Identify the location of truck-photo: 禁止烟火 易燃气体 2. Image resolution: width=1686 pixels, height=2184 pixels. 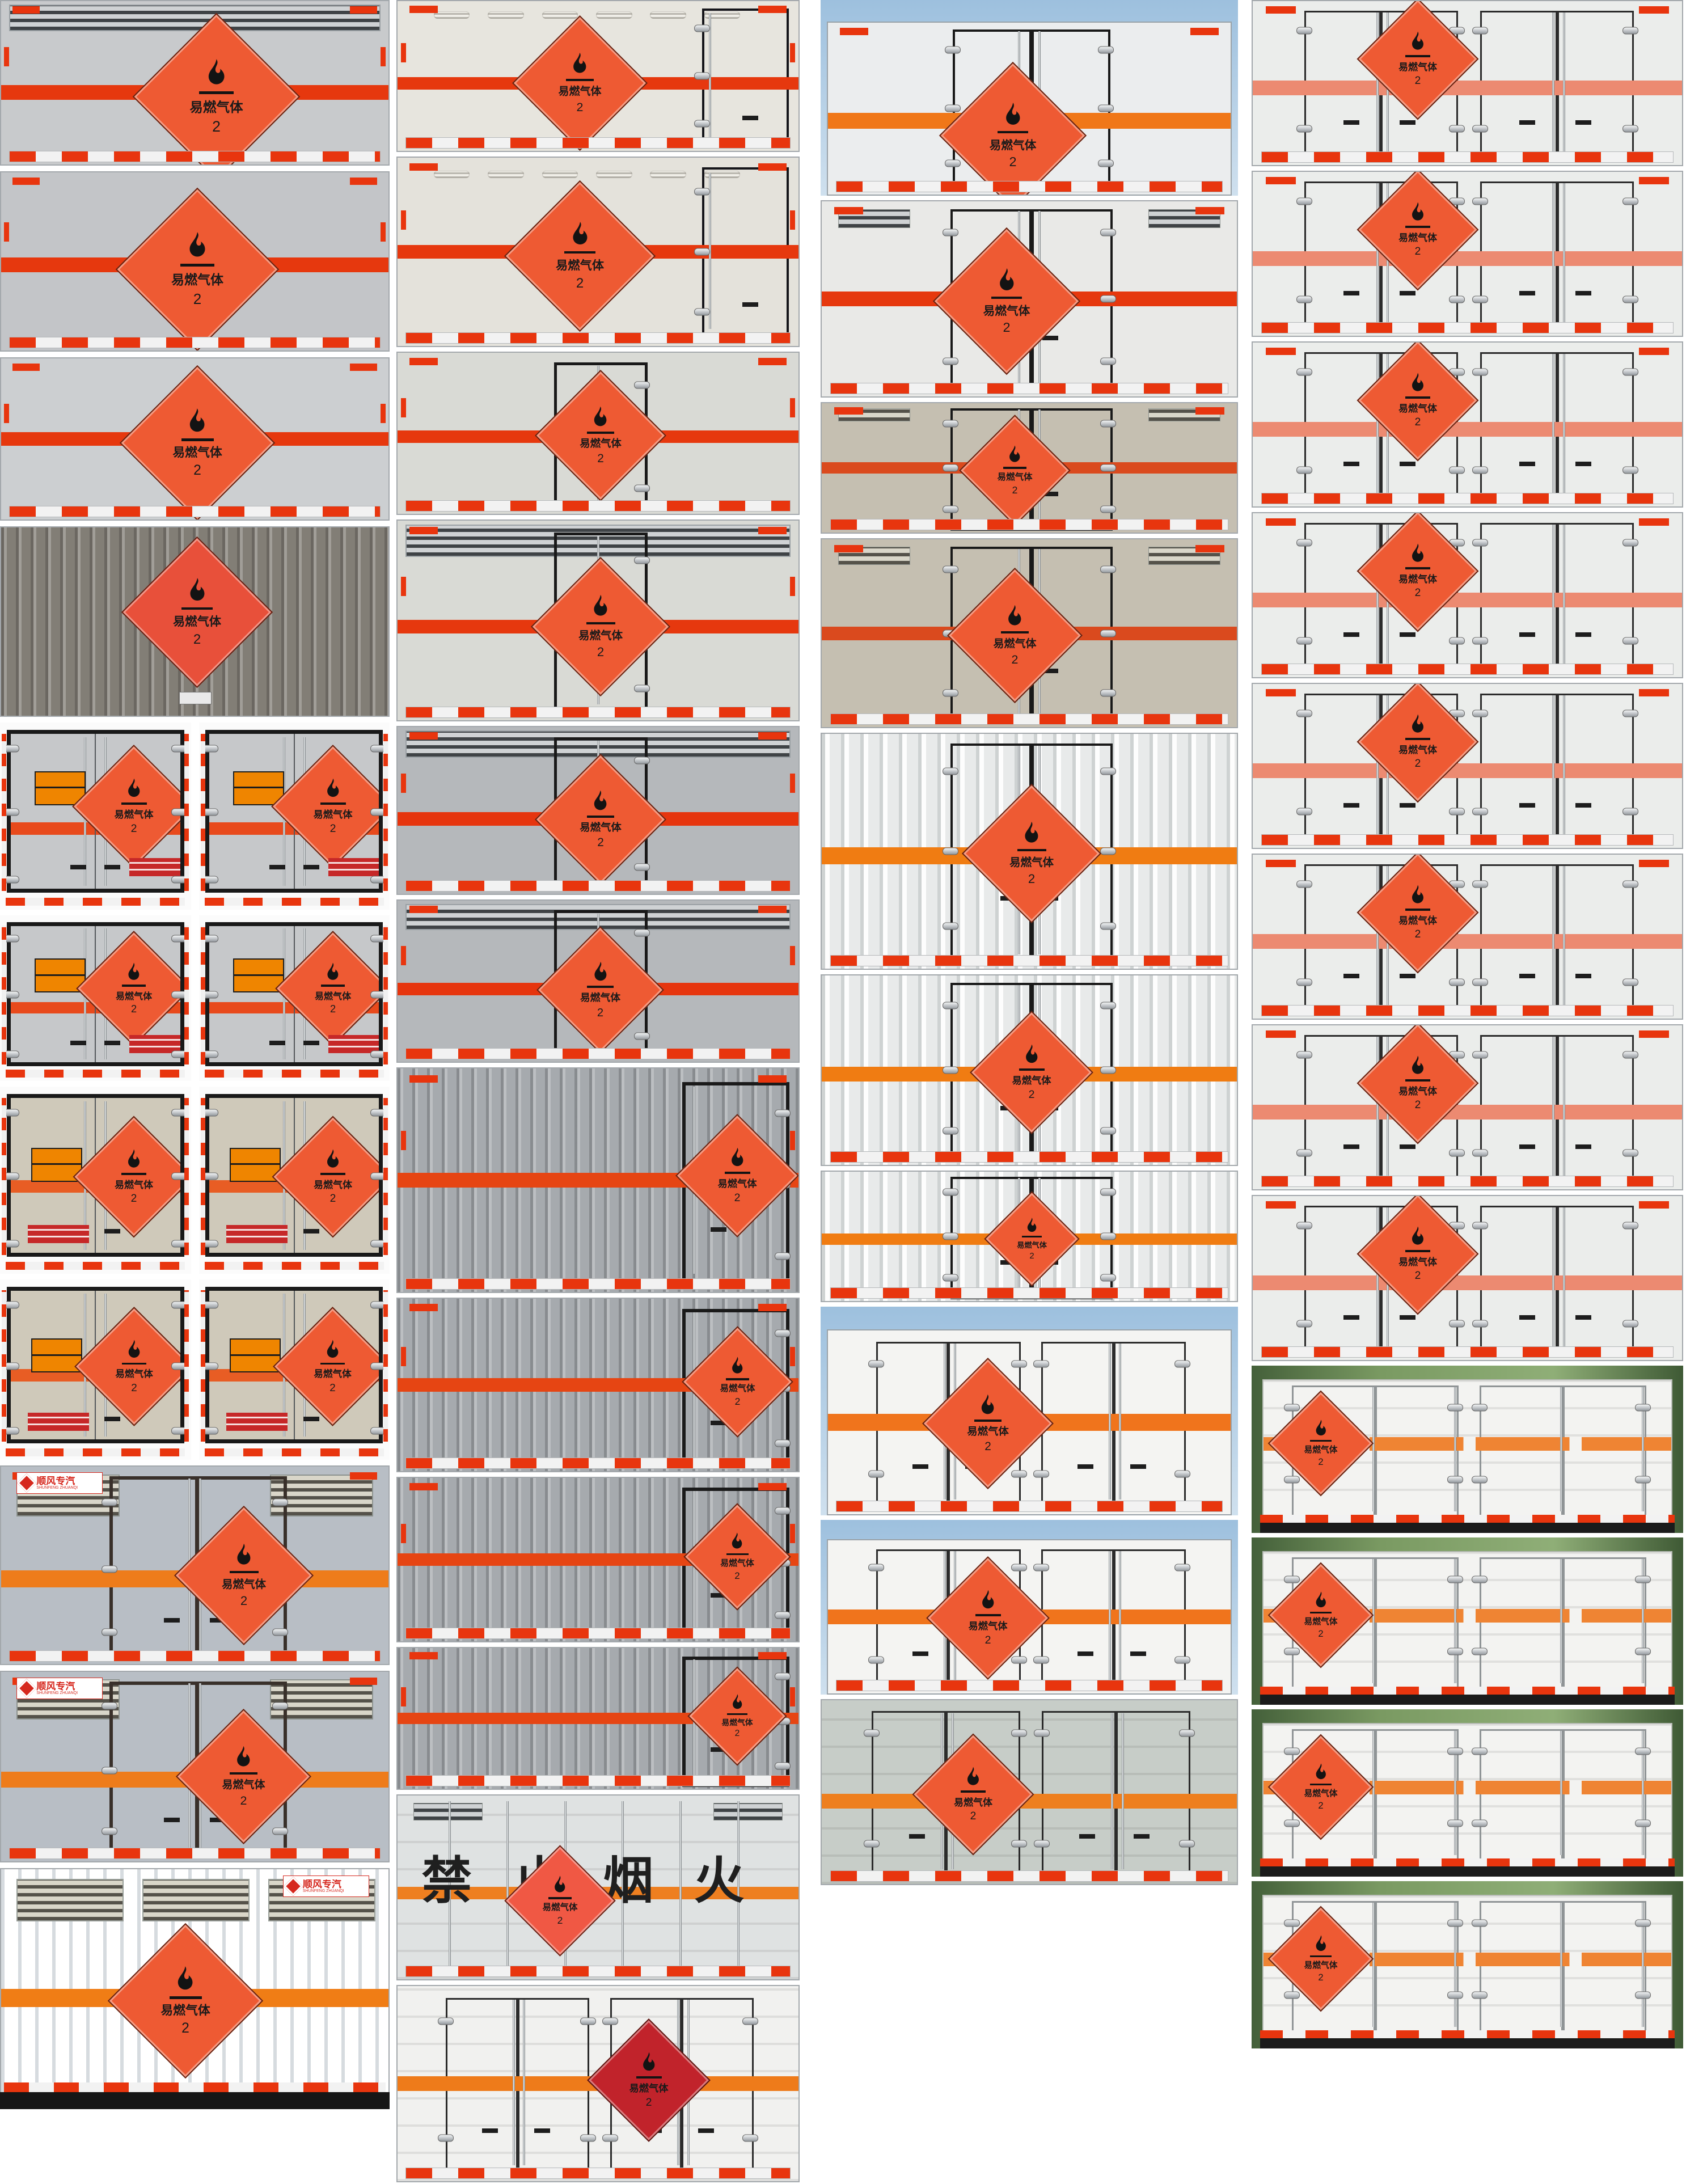
(598, 1887).